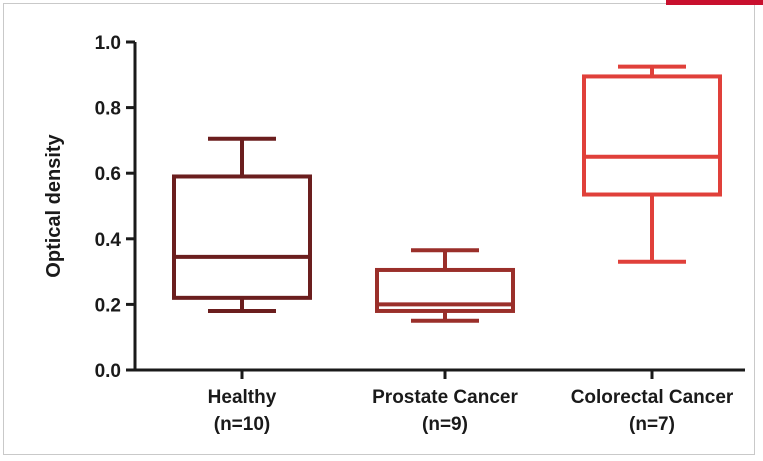 This screenshot has width=763, height=461. Describe the element at coordinates (242, 397) in the screenshot. I see `category-label: Healthy` at that location.